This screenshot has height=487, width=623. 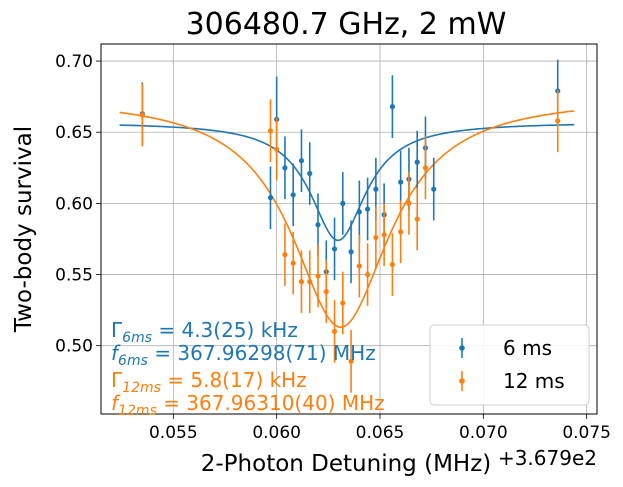 I want to click on legend: 6 ms 12 ms, so click(x=509, y=365).